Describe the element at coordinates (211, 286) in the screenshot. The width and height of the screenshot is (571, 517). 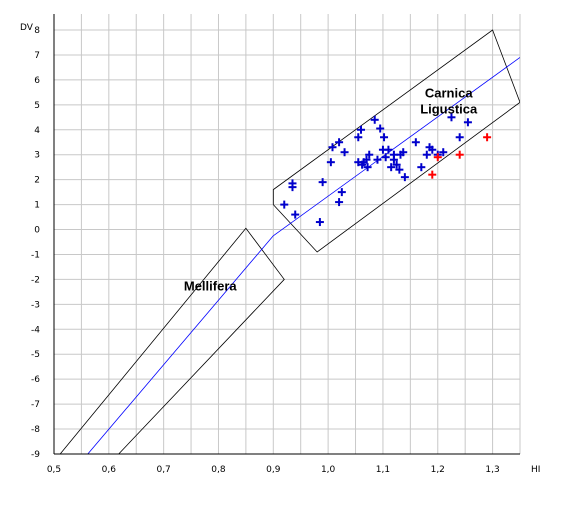
I see `region-label: Mellifera` at that location.